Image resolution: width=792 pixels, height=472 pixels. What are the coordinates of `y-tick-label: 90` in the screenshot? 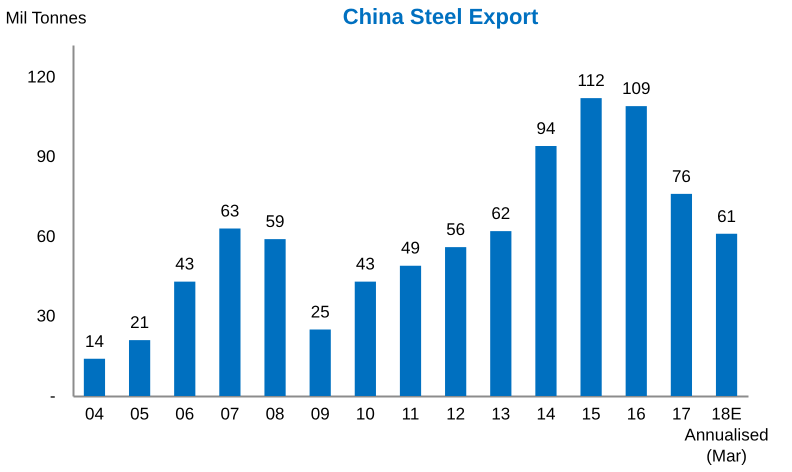 It's located at (46, 156).